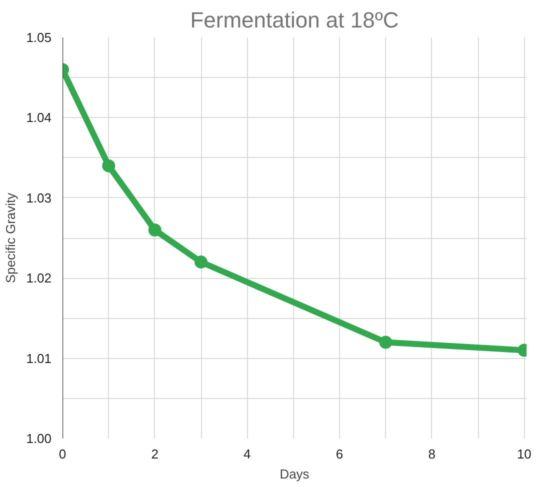 The height and width of the screenshot is (487, 543). Describe the element at coordinates (432, 454) in the screenshot. I see `x-tick-label: 8` at that location.